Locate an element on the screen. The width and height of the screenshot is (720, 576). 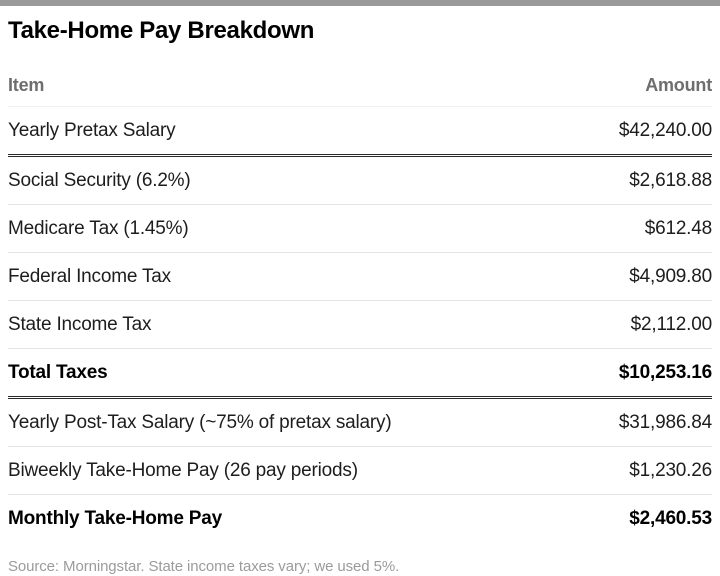
table-row-social-security: Social Security (6.2%) $2,618.88 is located at coordinates (360, 181).